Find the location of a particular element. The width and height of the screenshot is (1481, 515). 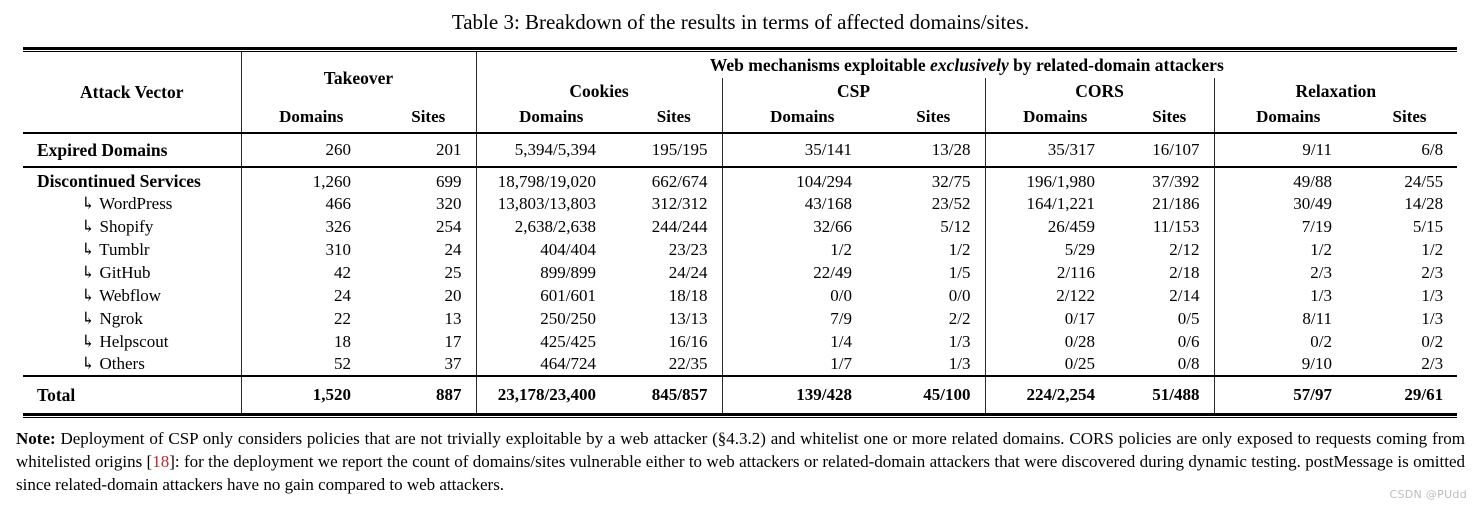

table-cell: 2/3 is located at coordinates (1432, 363).